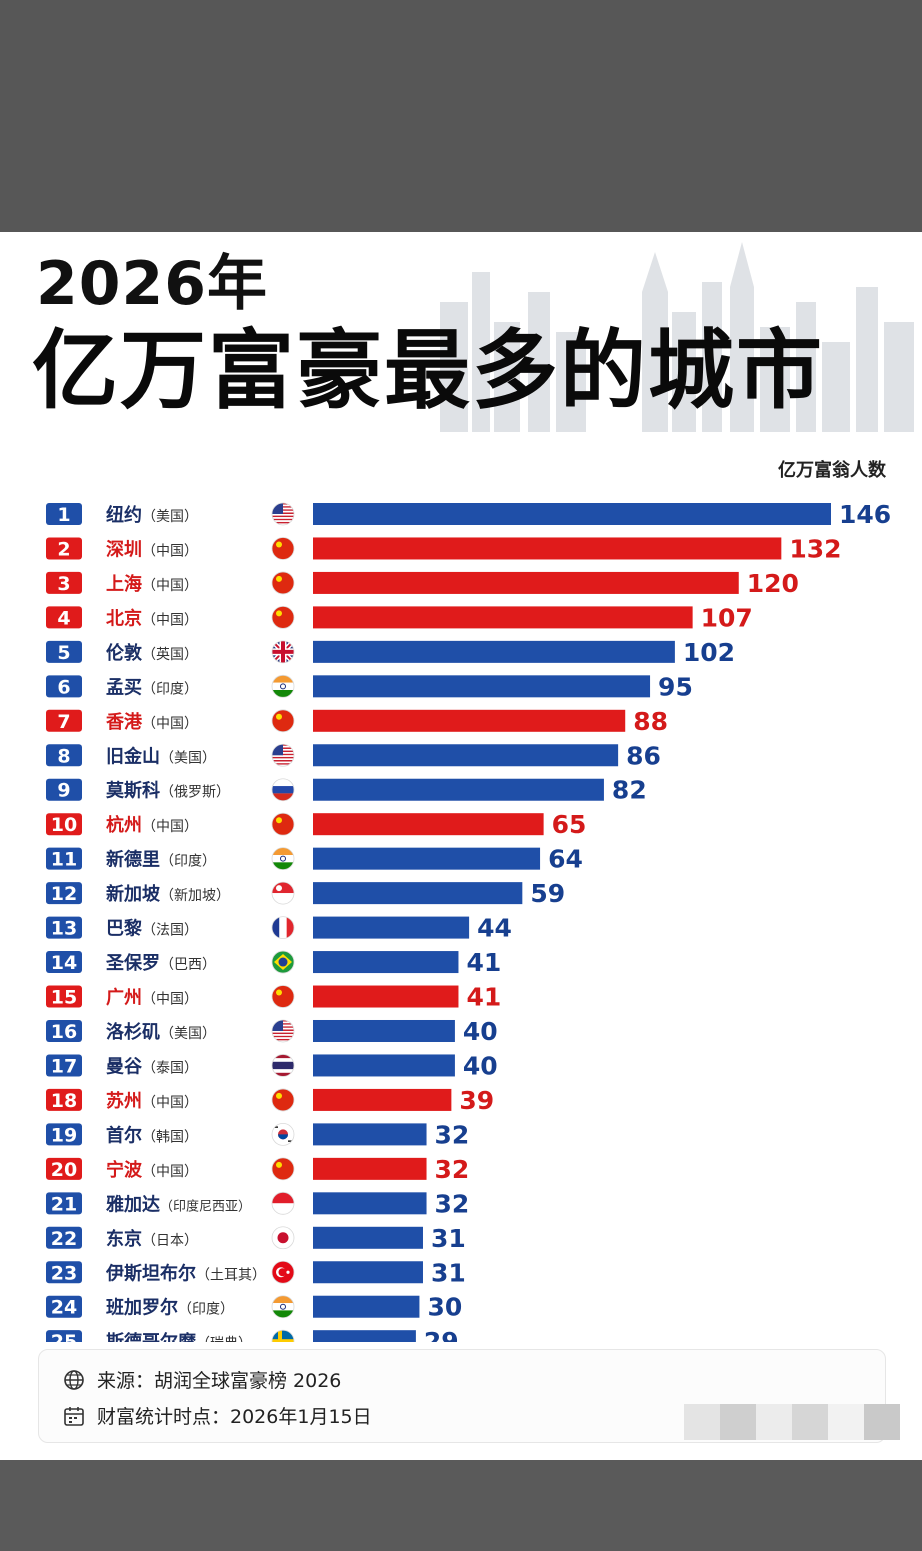 The image size is (922, 1551). What do you see at coordinates (422, 583) in the screenshot?
I see `chart-row-3: 3 上海（中国） 120` at bounding box center [422, 583].